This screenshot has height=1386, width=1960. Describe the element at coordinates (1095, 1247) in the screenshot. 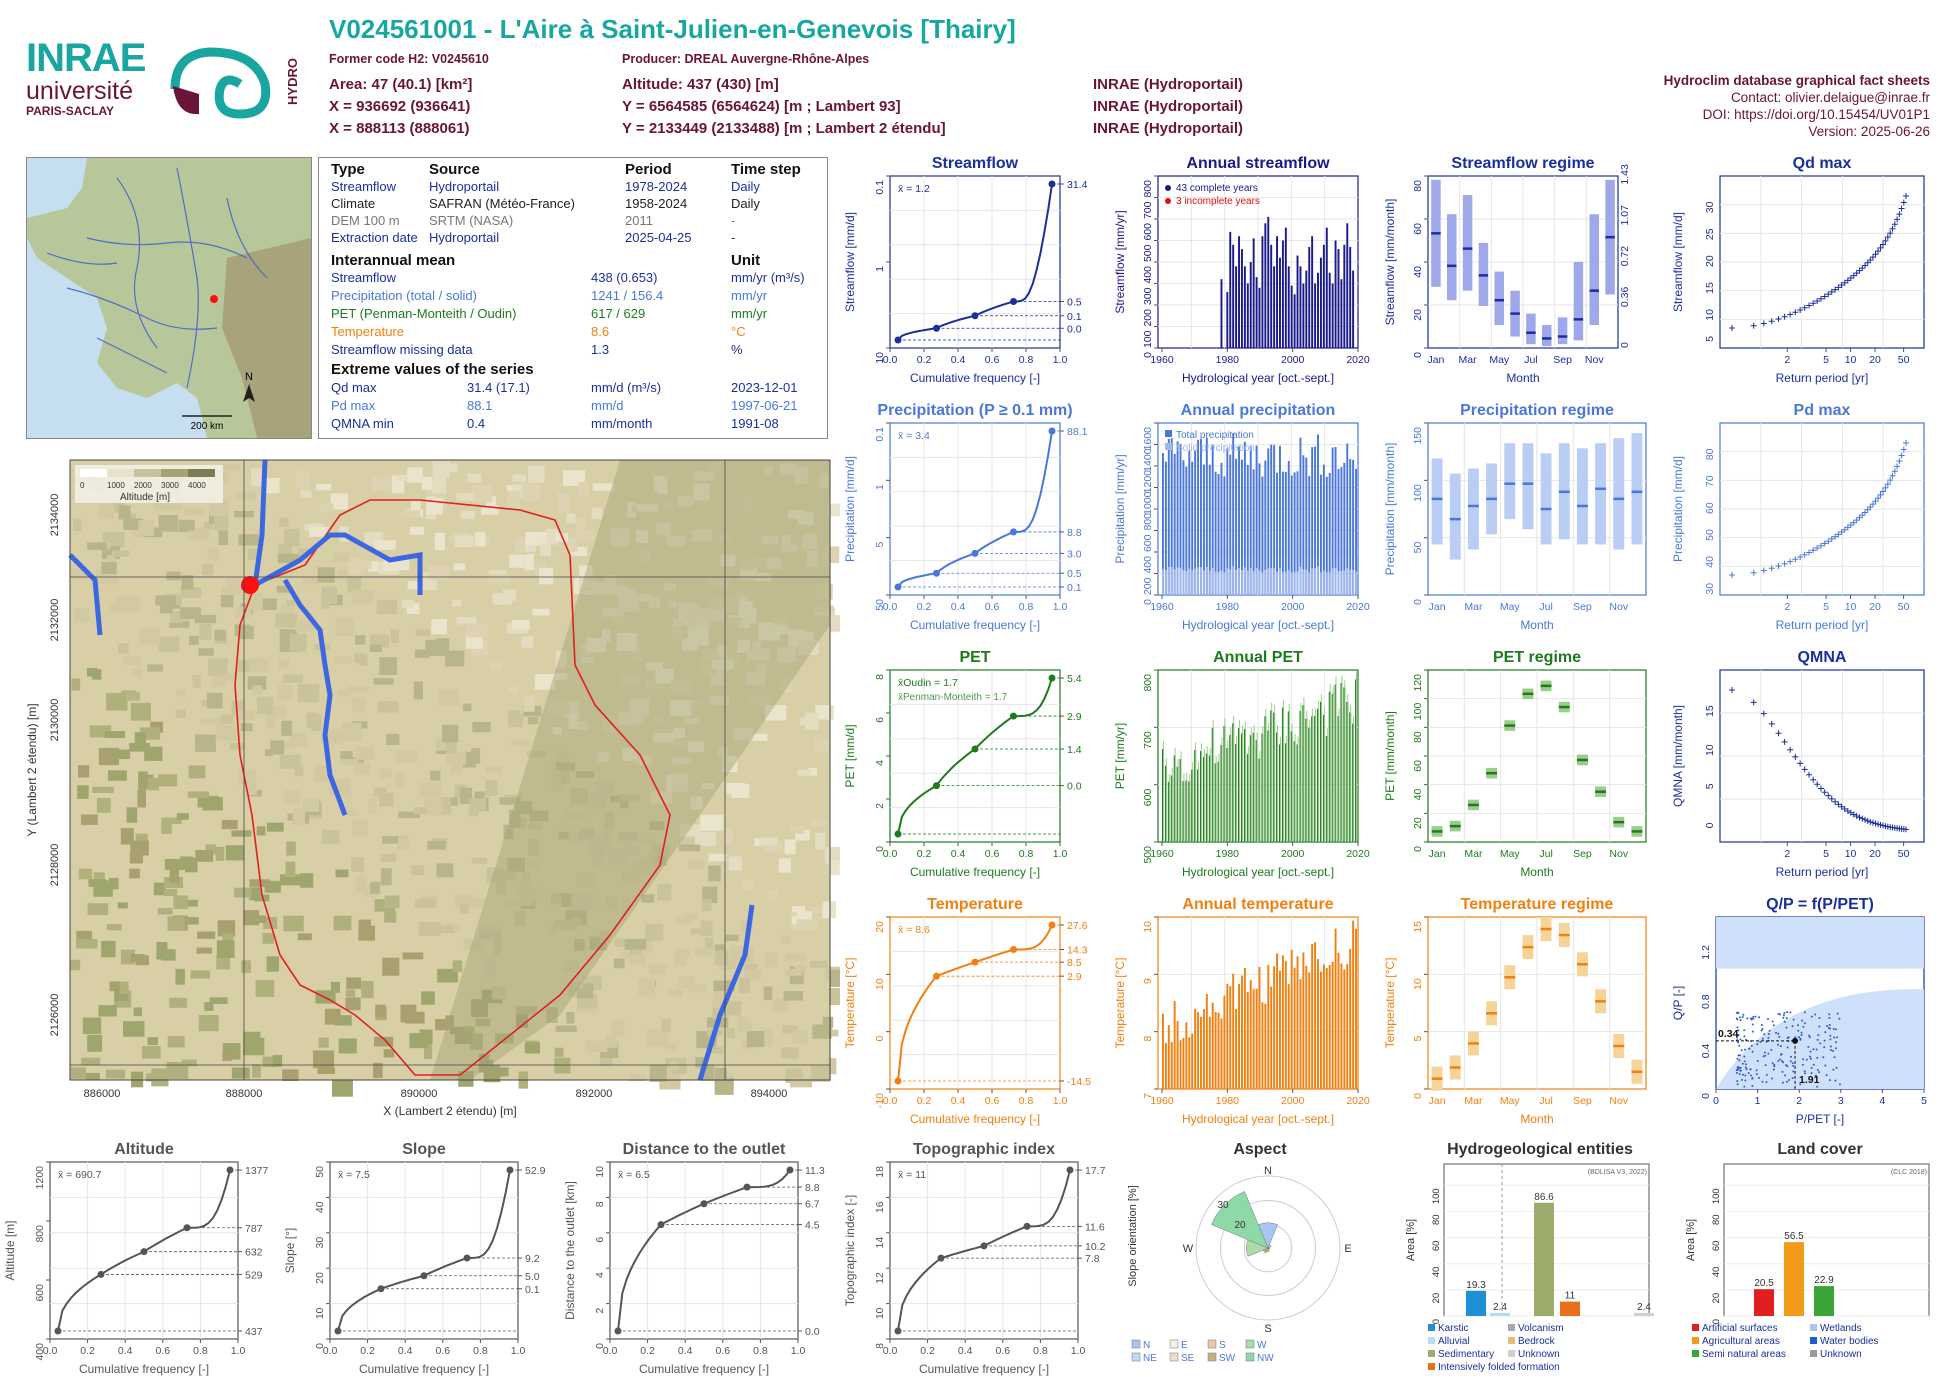

I see `right-tick-label: 10.2` at that location.